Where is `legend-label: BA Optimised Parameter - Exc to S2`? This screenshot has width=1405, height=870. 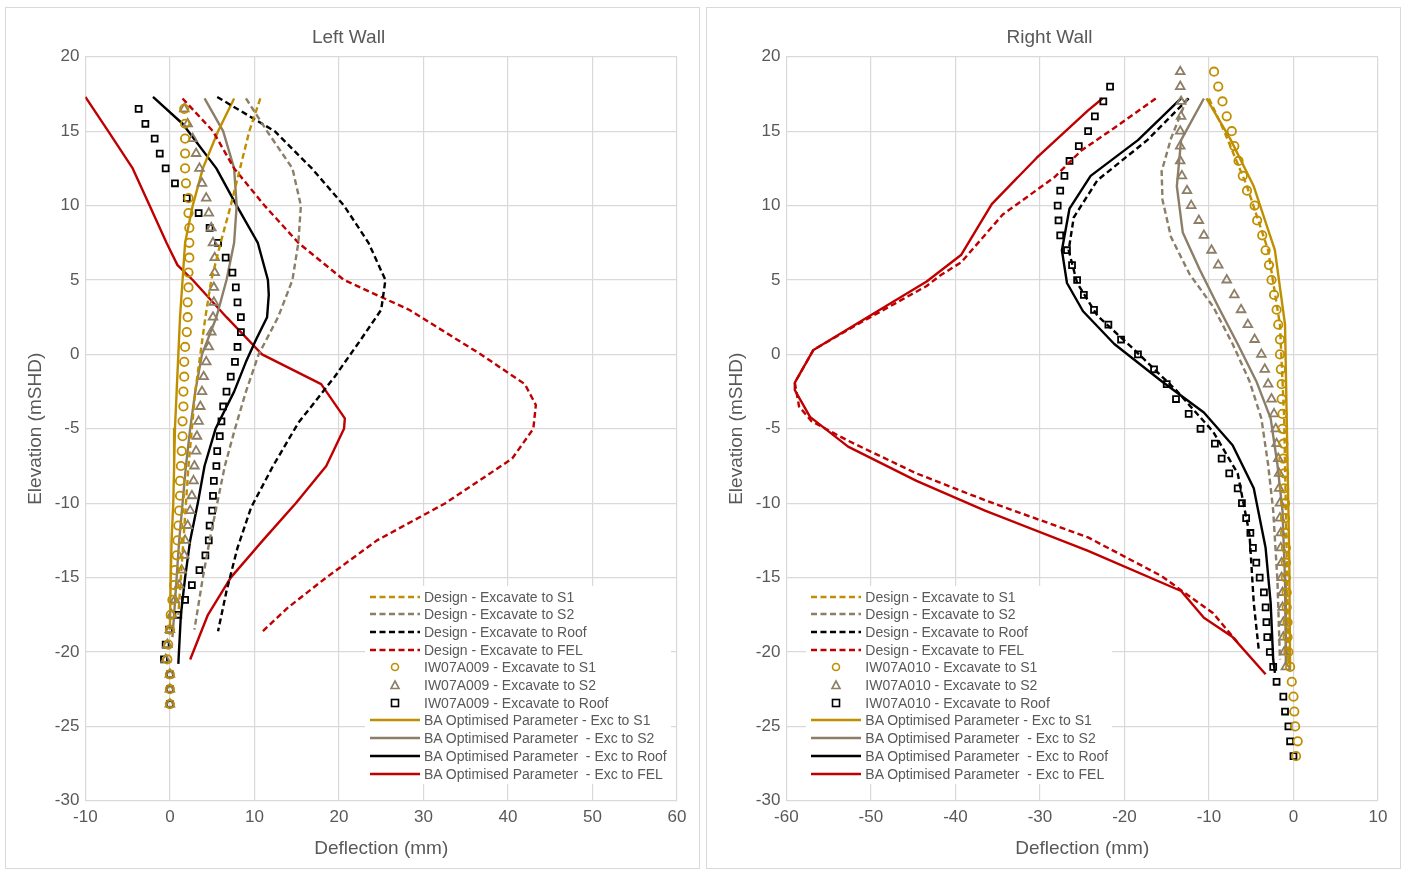 legend-label: BA Optimised Parameter - Exc to S2 is located at coordinates (539, 738).